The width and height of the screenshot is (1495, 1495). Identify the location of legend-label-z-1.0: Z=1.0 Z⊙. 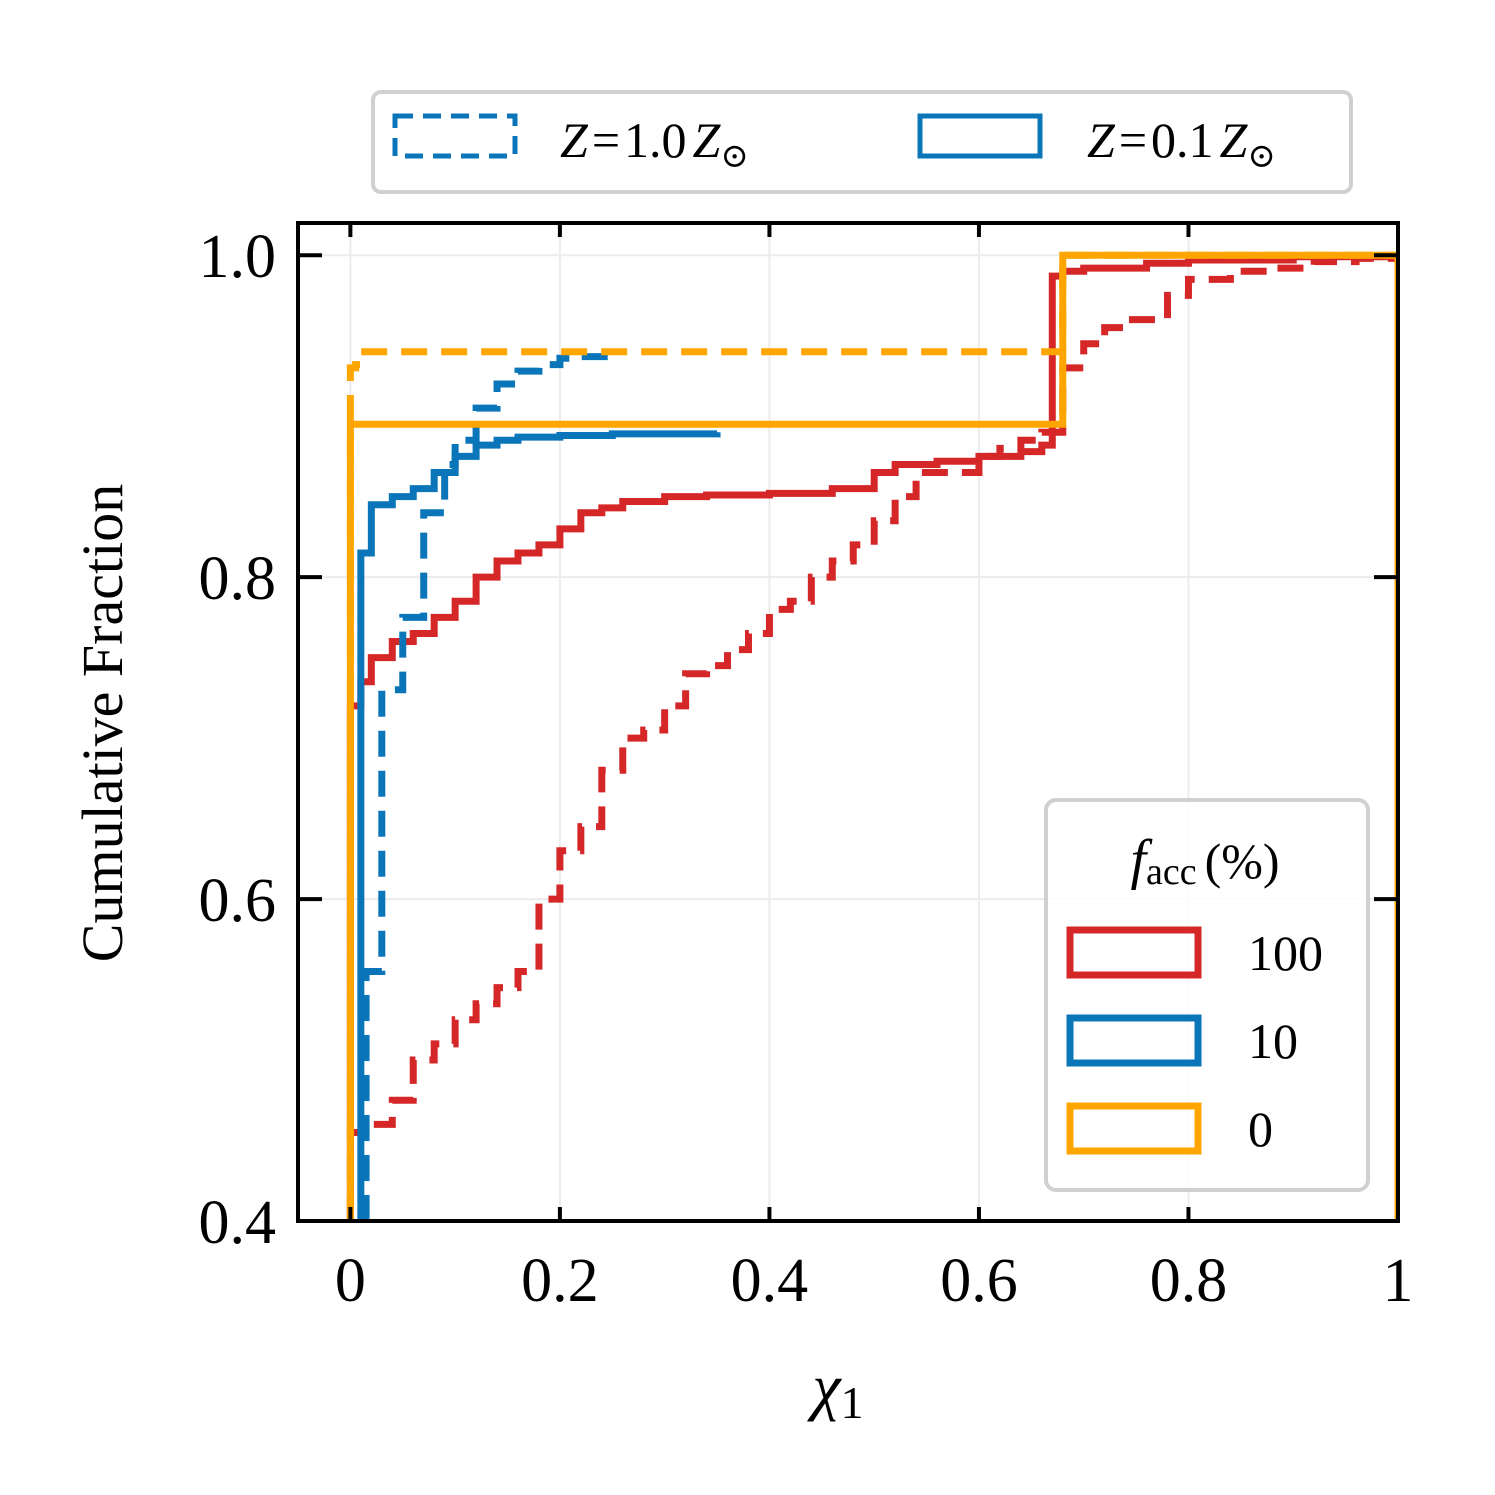
(654, 143).